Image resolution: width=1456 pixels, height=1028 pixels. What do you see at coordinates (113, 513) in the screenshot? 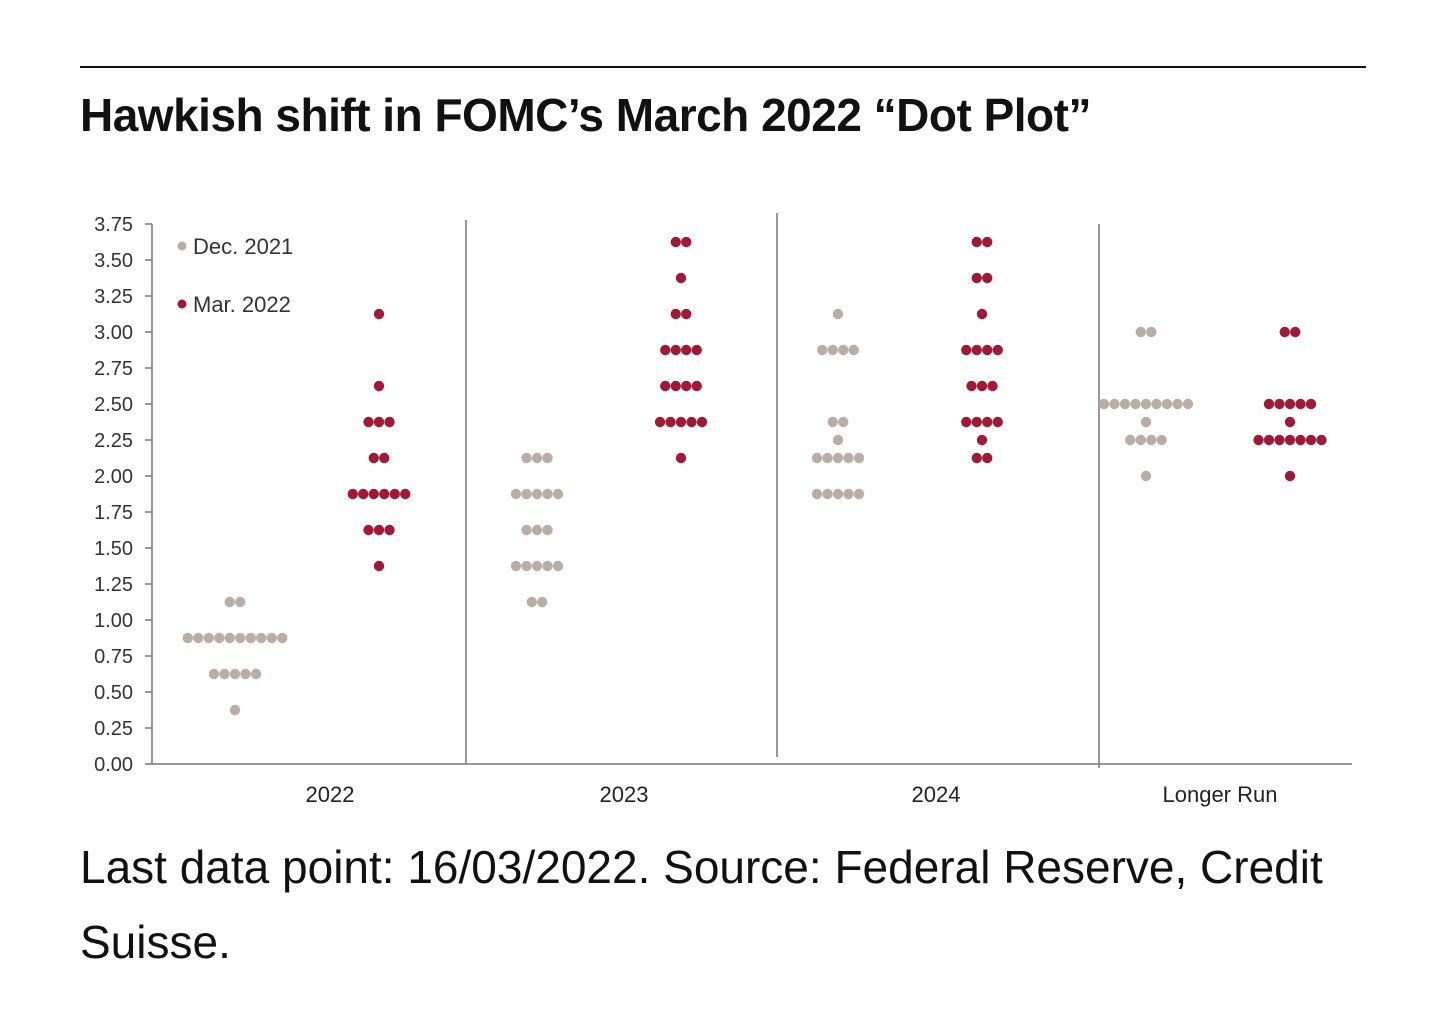
I see `y-tick-label: 1.75` at bounding box center [113, 513].